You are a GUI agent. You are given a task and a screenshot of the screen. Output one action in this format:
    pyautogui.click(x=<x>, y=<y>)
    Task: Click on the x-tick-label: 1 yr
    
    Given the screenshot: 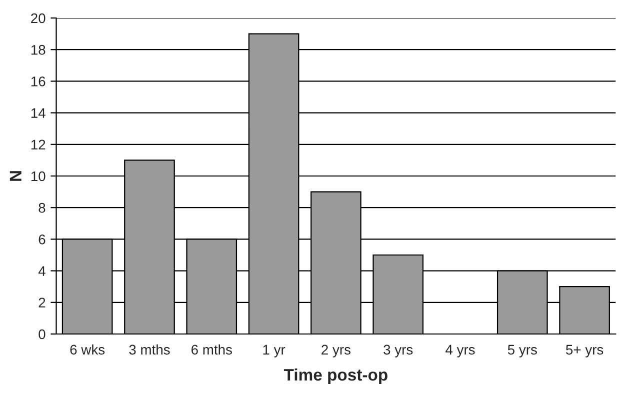 What is the action you would take?
    pyautogui.click(x=274, y=351)
    